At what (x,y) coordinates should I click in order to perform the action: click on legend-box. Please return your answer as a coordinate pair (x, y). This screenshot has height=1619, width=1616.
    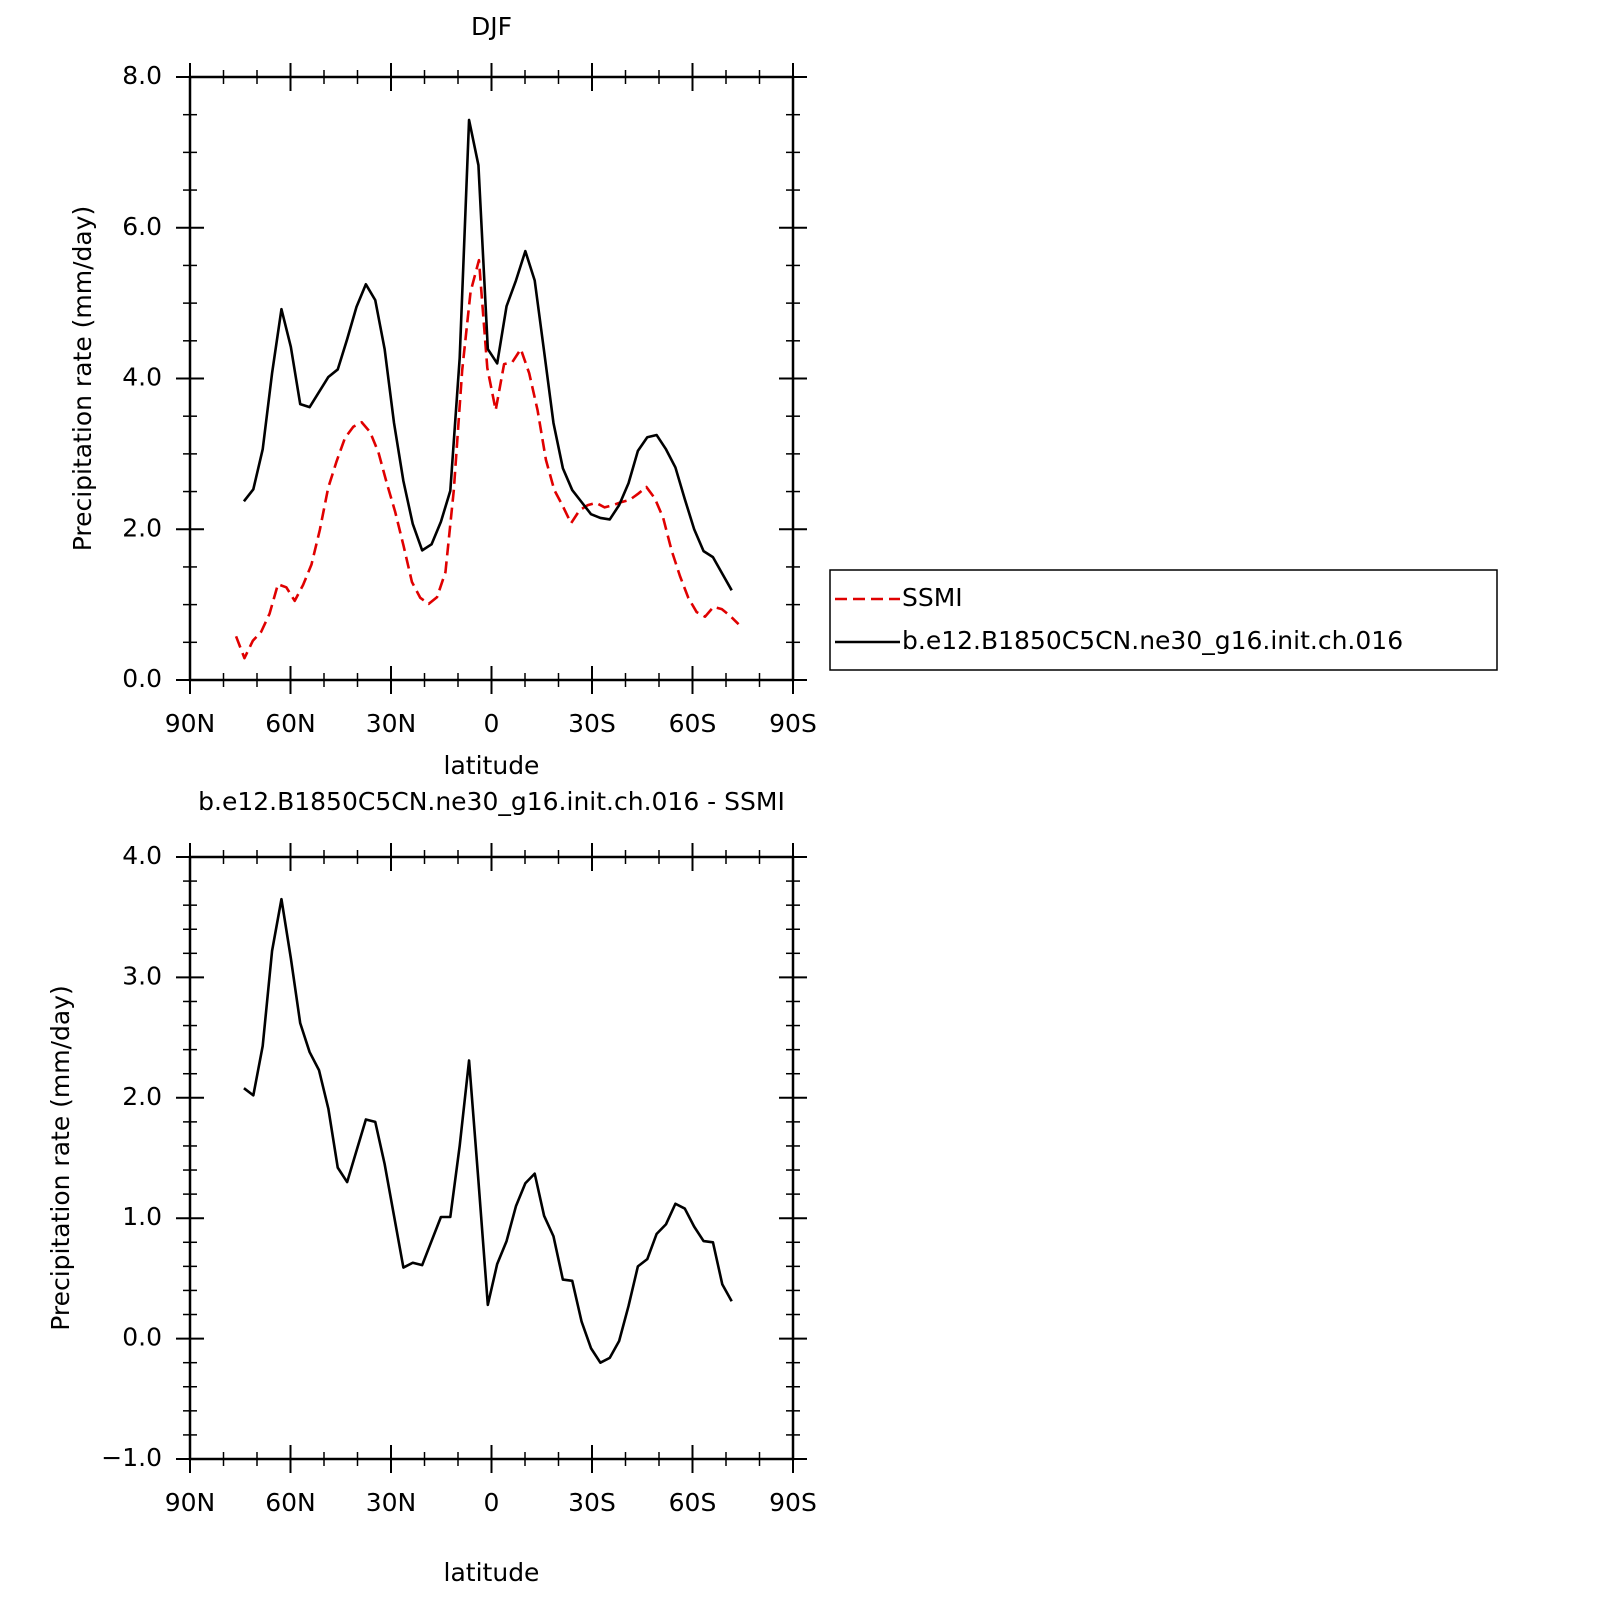
    Looking at the image, I should click on (1163, 620).